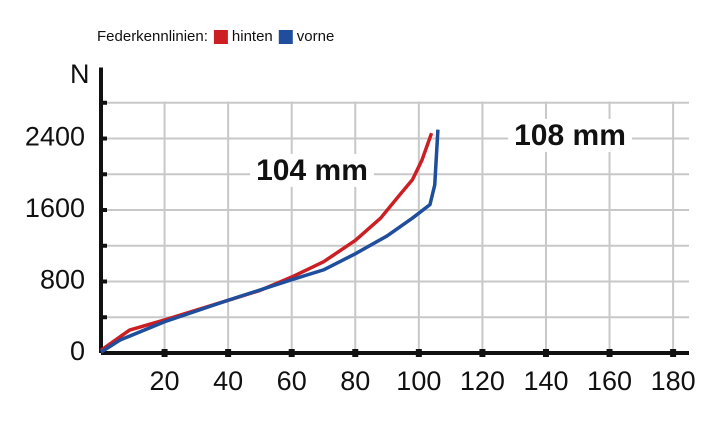 The image size is (712, 439). I want to click on y-tick-label: 0, so click(77, 351).